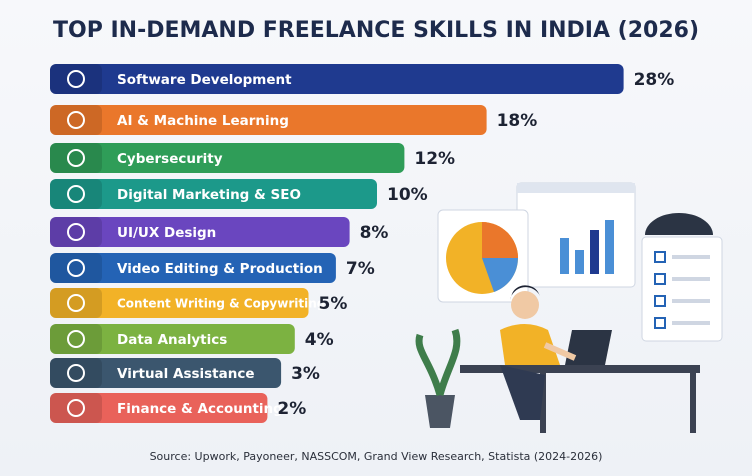  I want to click on plant, so click(438, 362).